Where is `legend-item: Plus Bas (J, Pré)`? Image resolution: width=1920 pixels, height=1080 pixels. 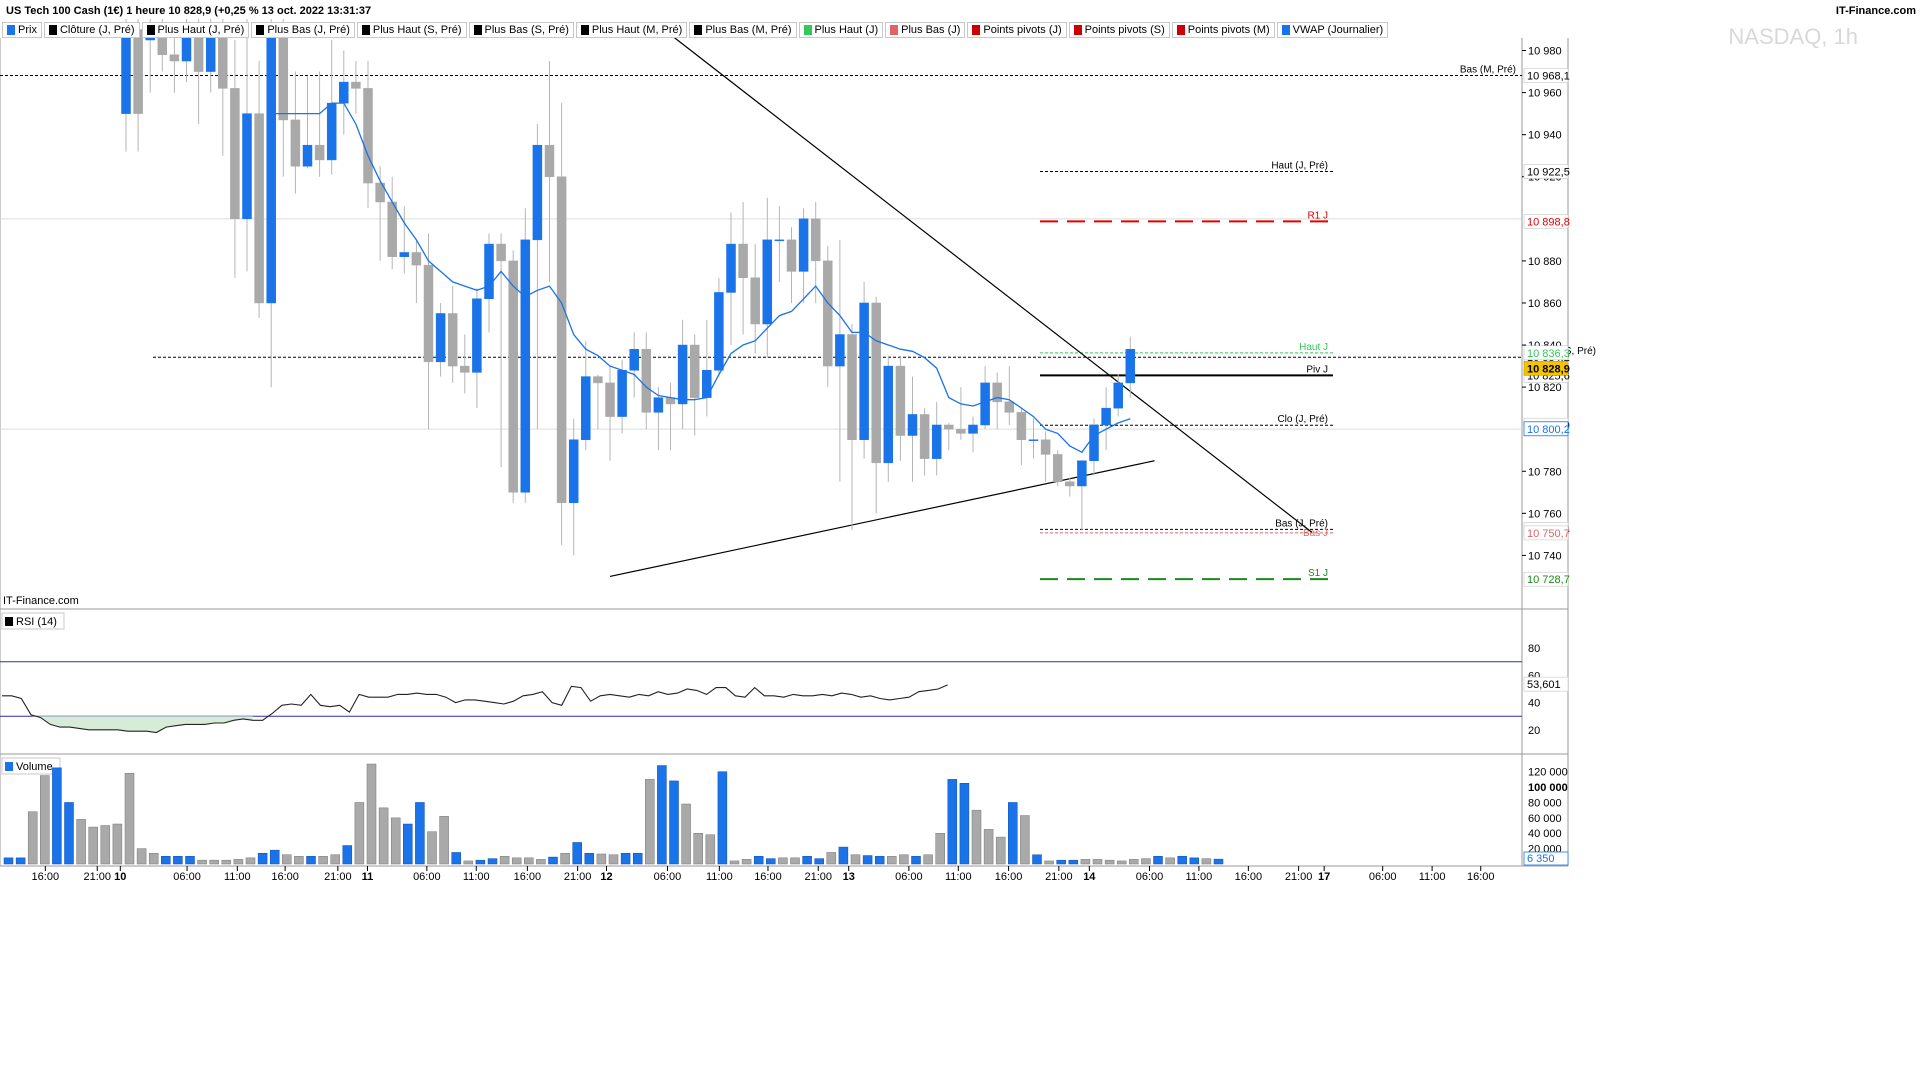
legend-item: Plus Bas (J, Pré) is located at coordinates (303, 30).